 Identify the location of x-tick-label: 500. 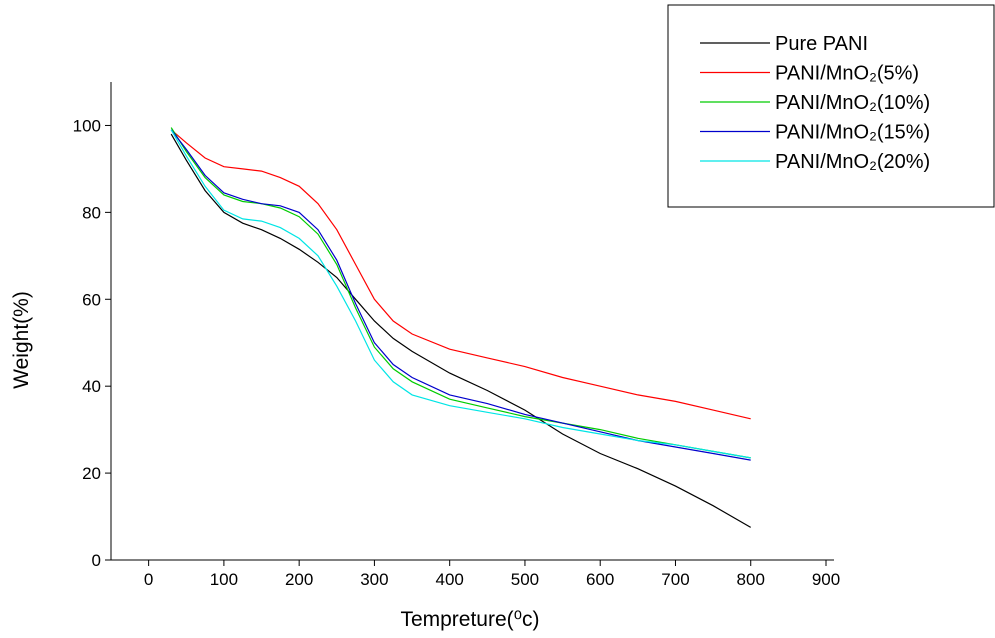
(525, 579).